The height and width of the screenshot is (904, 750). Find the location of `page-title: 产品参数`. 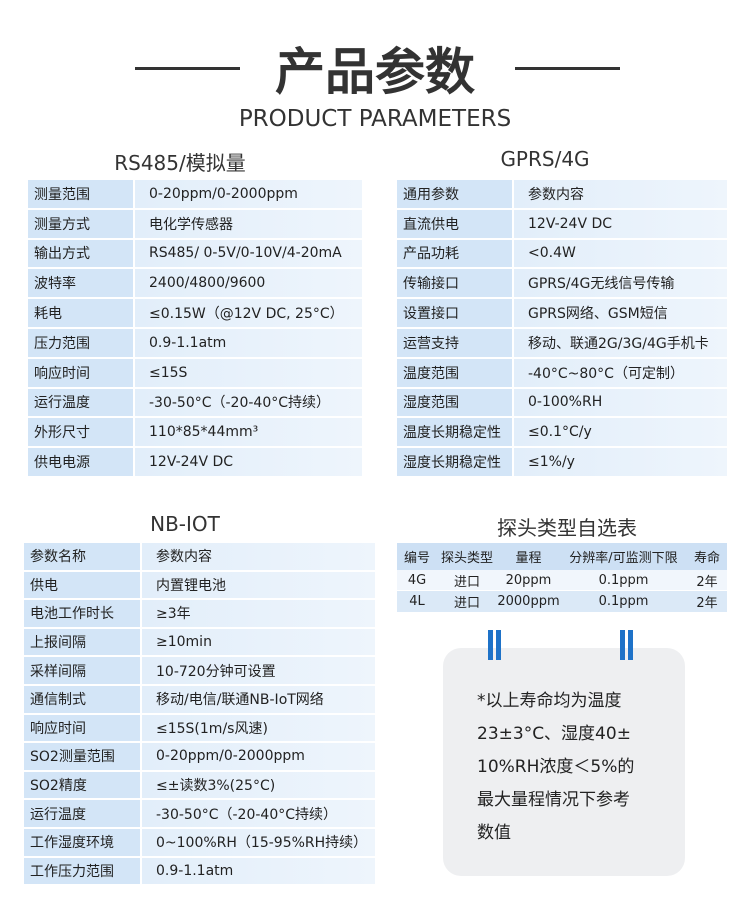

page-title: 产品参数 is located at coordinates (375, 72).